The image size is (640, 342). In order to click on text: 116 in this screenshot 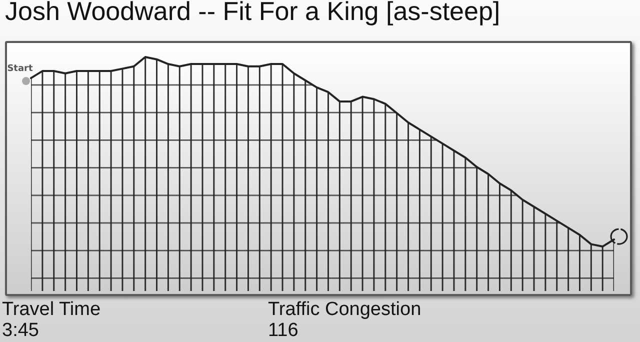, I will do `click(283, 331)`.